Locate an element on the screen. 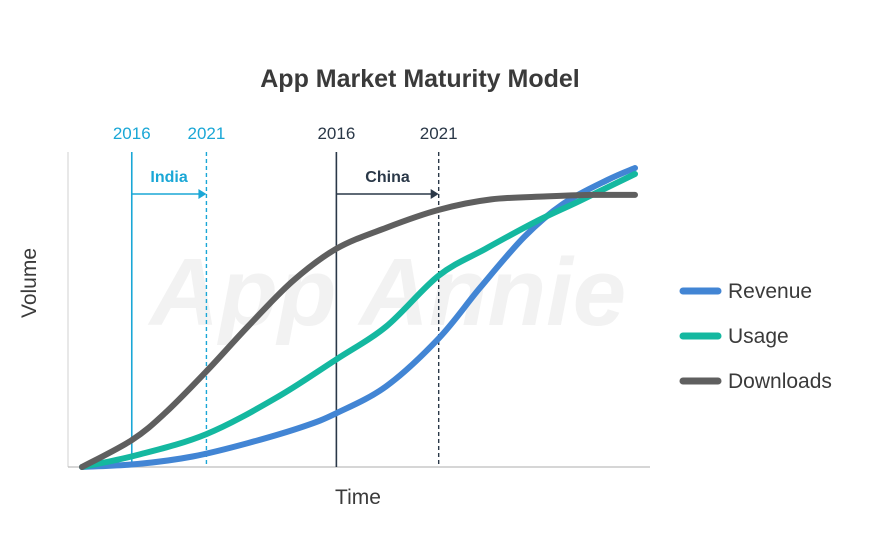  y-axis-label: Volume is located at coordinates (29, 283).